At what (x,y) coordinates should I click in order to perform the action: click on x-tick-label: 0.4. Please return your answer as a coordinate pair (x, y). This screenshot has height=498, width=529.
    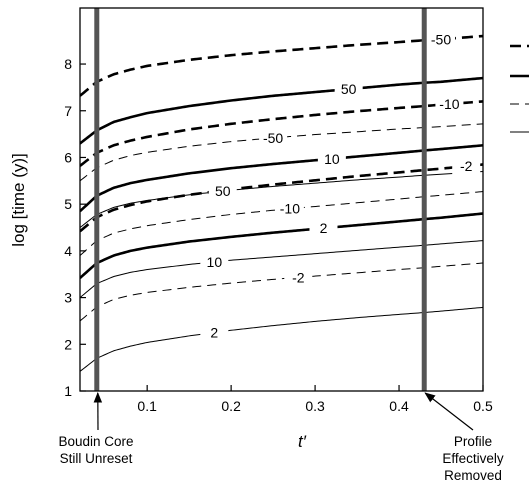
    Looking at the image, I should click on (399, 406).